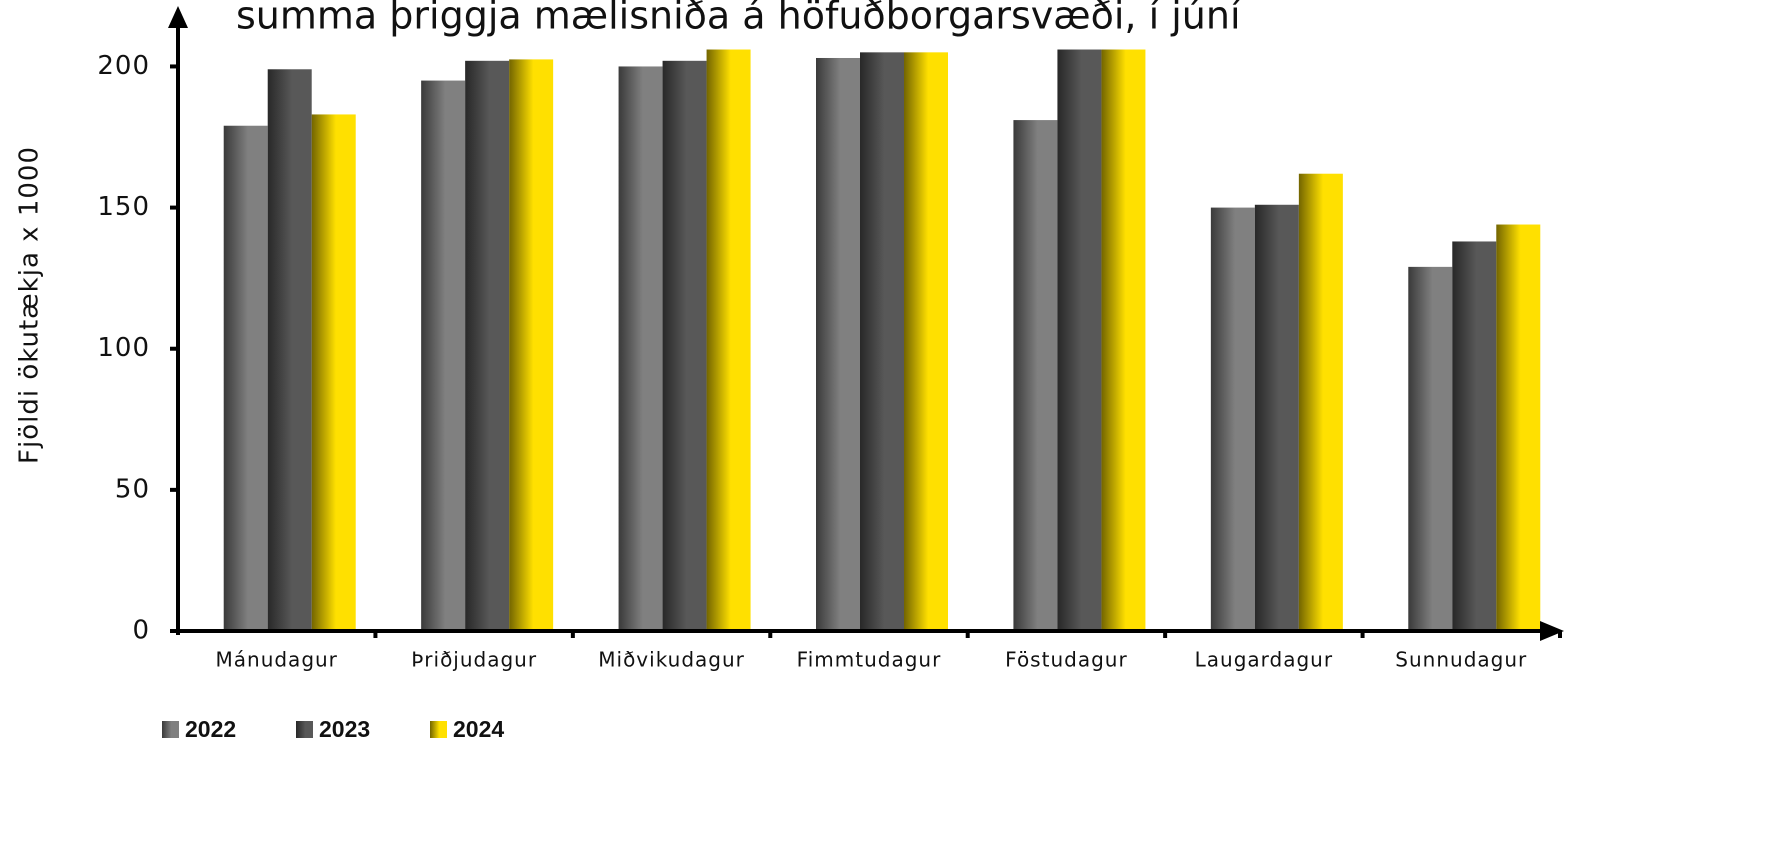  Describe the element at coordinates (869, 660) in the screenshot. I see `x-tick-label: Fimmtudagur` at that location.